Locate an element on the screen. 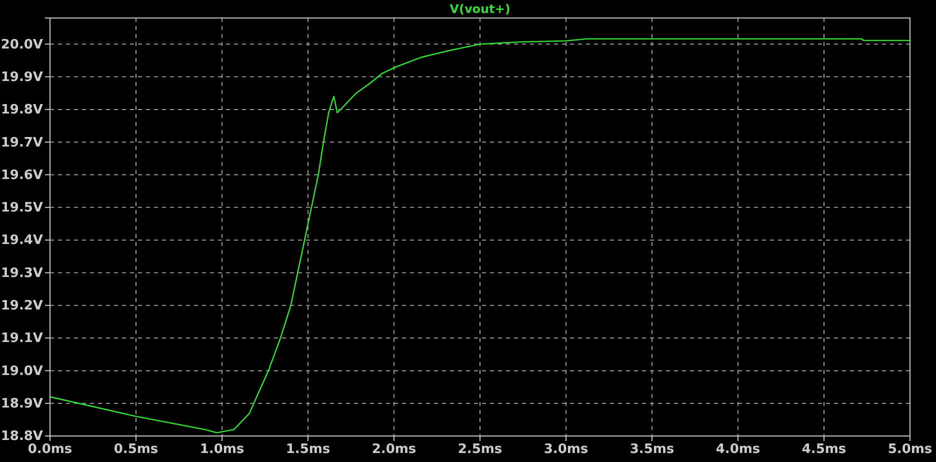 The height and width of the screenshot is (462, 936). y-tick-label: 18.9V is located at coordinates (21, 404).